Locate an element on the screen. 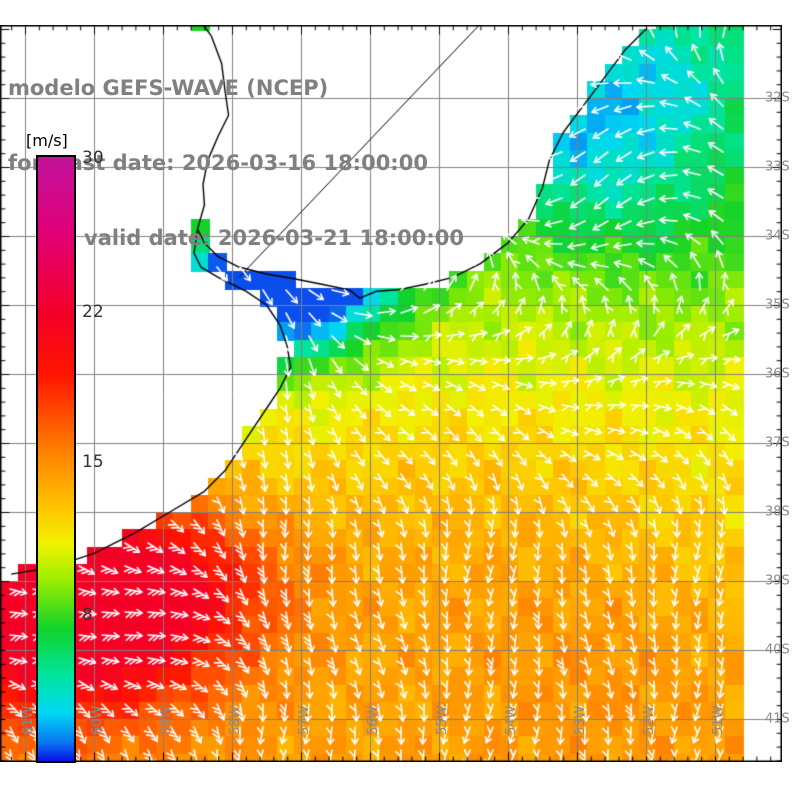  lat-label-39S: 39S is located at coordinates (777, 581).